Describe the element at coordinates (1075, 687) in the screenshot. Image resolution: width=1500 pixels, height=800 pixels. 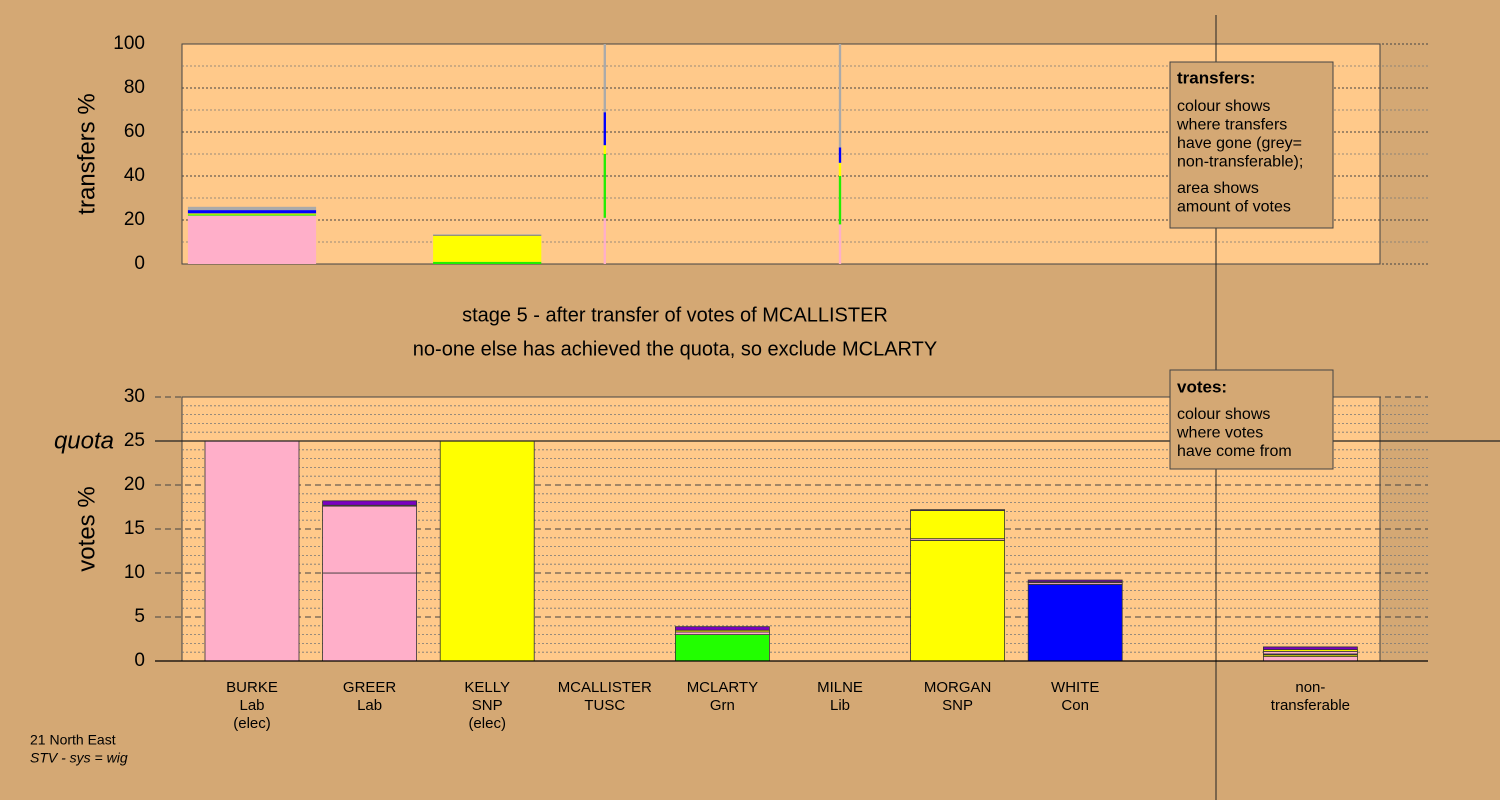
I see `category-label: WHITE` at that location.